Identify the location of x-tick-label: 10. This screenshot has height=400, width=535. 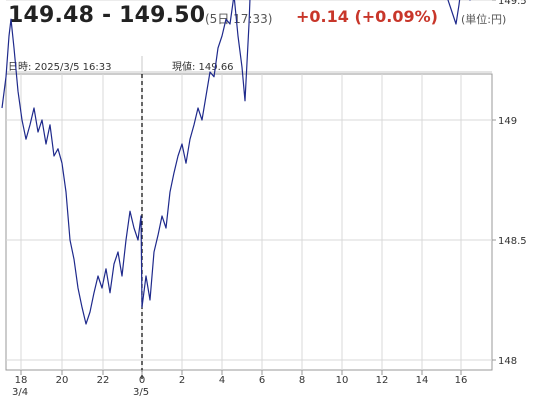
(342, 380).